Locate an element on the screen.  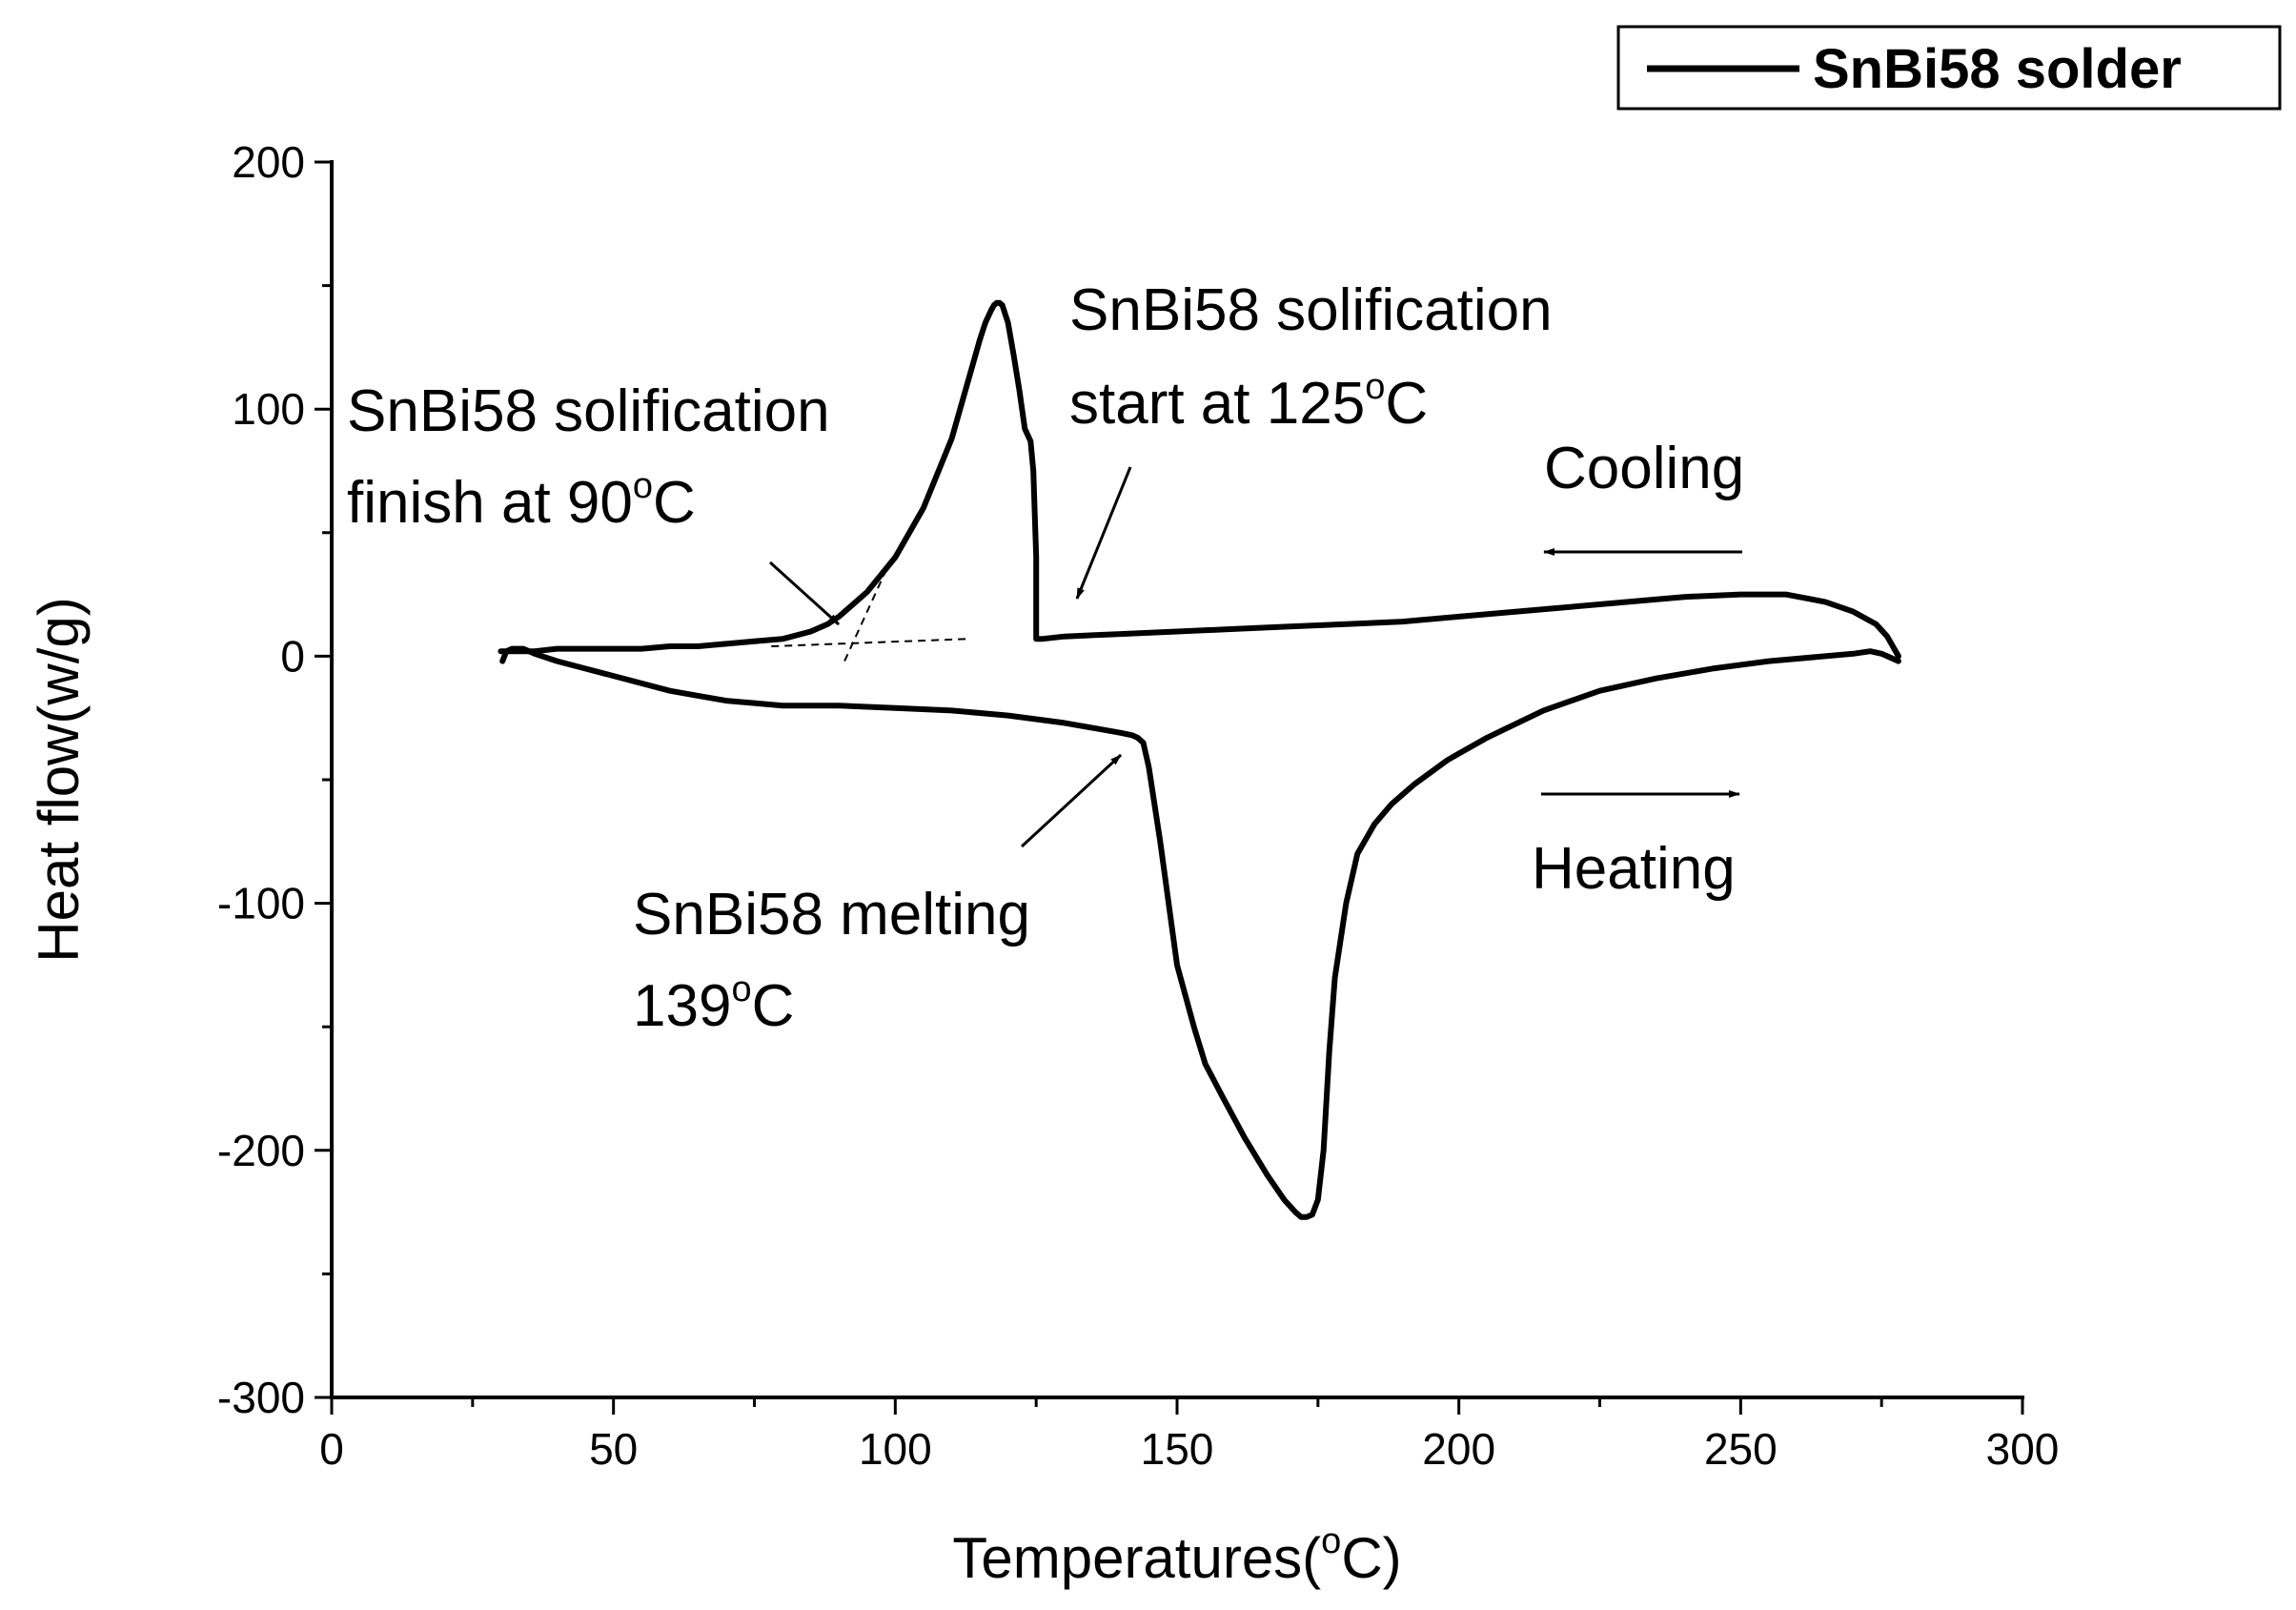
annotation-arrows is located at coordinates (1255, 657).